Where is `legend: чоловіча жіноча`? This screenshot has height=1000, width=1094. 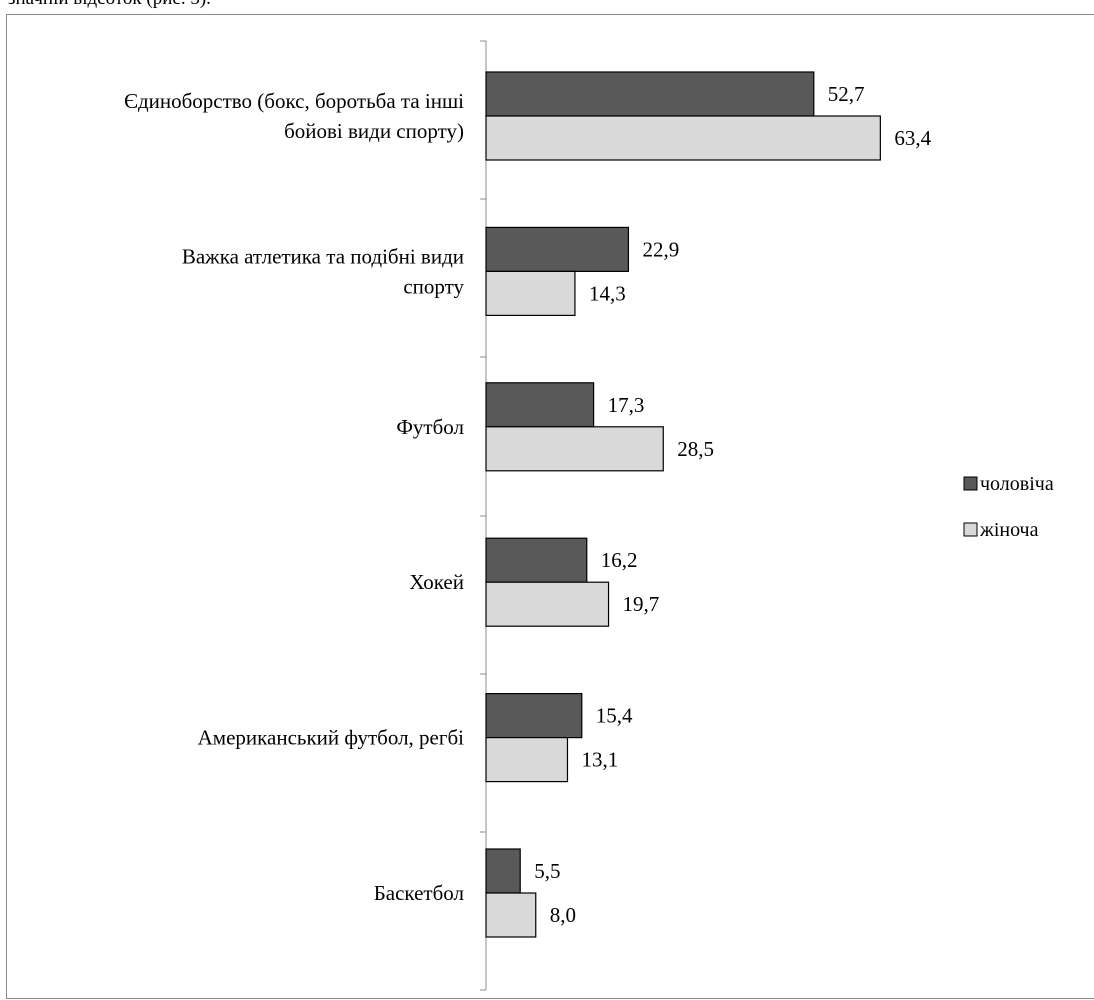 legend: чоловіча жіноча is located at coordinates (1008, 507).